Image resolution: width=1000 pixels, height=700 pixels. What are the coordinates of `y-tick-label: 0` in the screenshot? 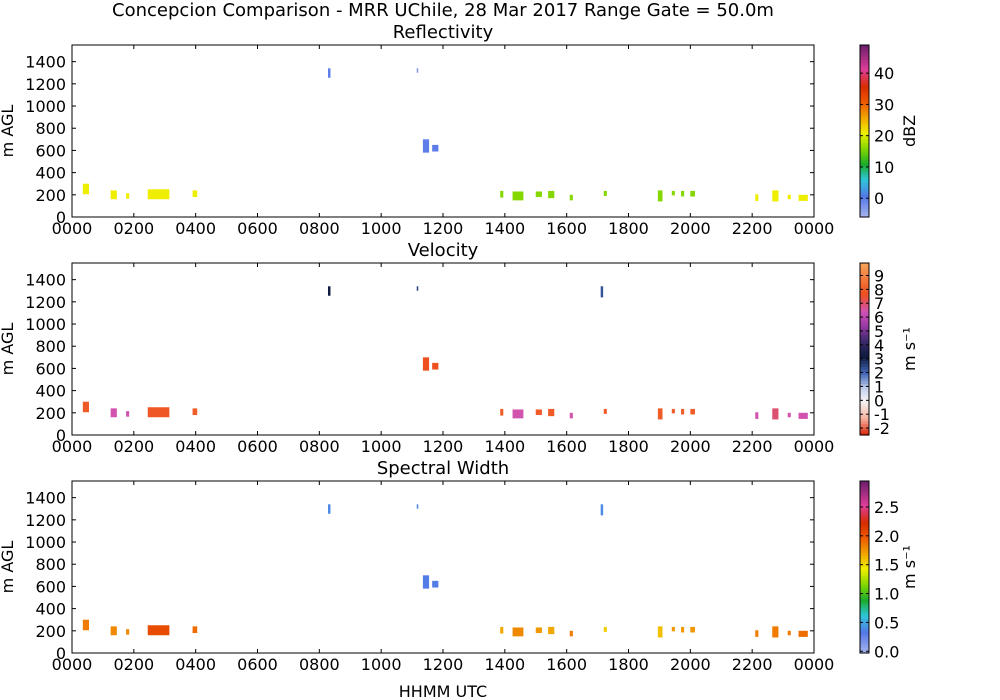 It's located at (61, 653).